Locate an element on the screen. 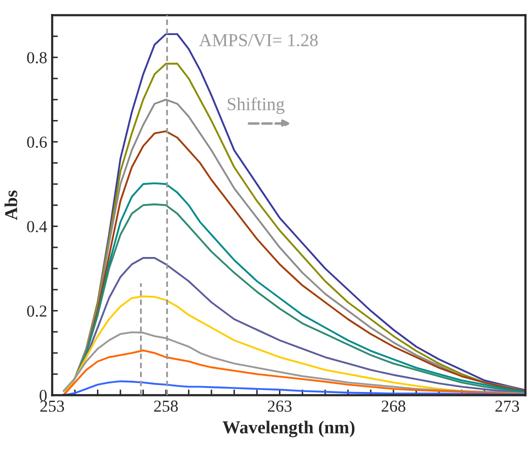  x-tick-label: 258 is located at coordinates (166, 406).